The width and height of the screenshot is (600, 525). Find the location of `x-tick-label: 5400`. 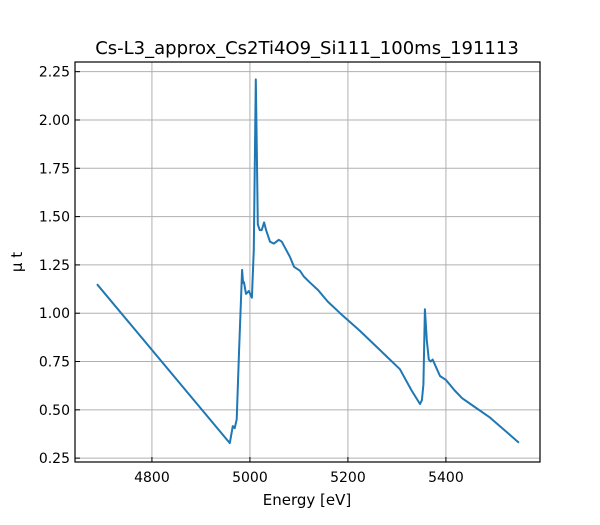

x-tick-label: 5400 is located at coordinates (446, 478).